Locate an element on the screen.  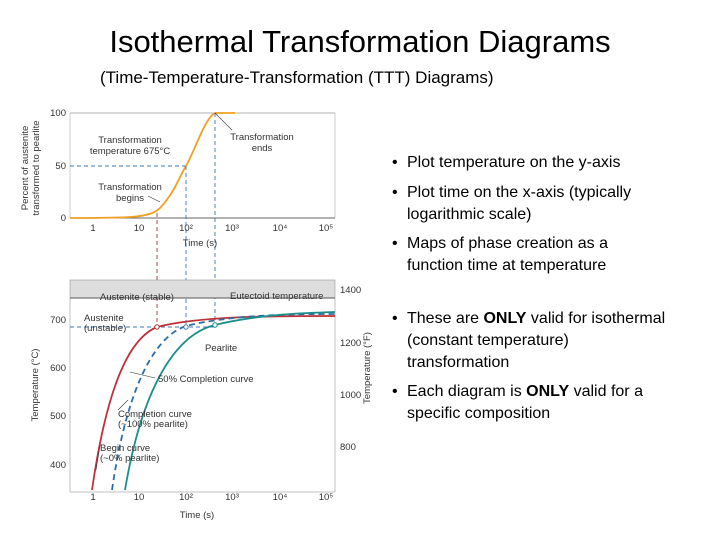
bullet-line: Each diagram is ONLY valid for a is located at coordinates (525, 391).